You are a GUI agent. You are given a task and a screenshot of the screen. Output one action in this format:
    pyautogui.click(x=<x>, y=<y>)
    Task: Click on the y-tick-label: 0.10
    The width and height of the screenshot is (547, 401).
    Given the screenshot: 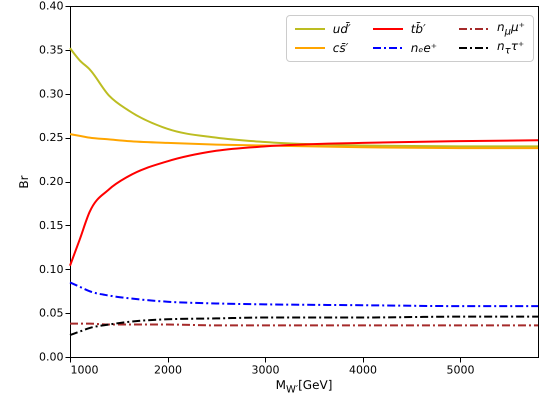 What is the action you would take?
    pyautogui.click(x=51, y=269)
    